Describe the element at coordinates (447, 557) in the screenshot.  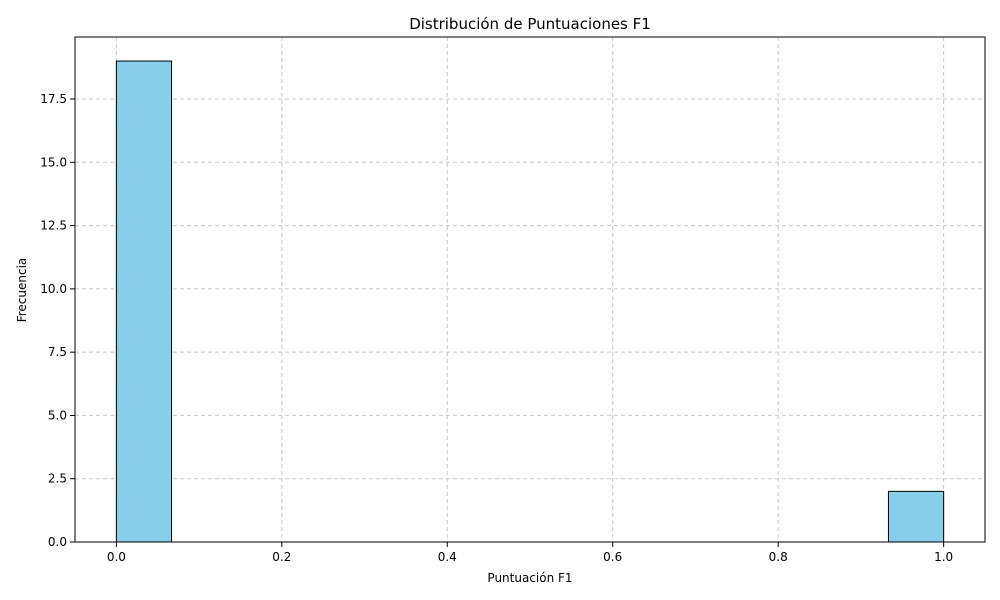
I see `x-tick-label-2: 0.4` at that location.